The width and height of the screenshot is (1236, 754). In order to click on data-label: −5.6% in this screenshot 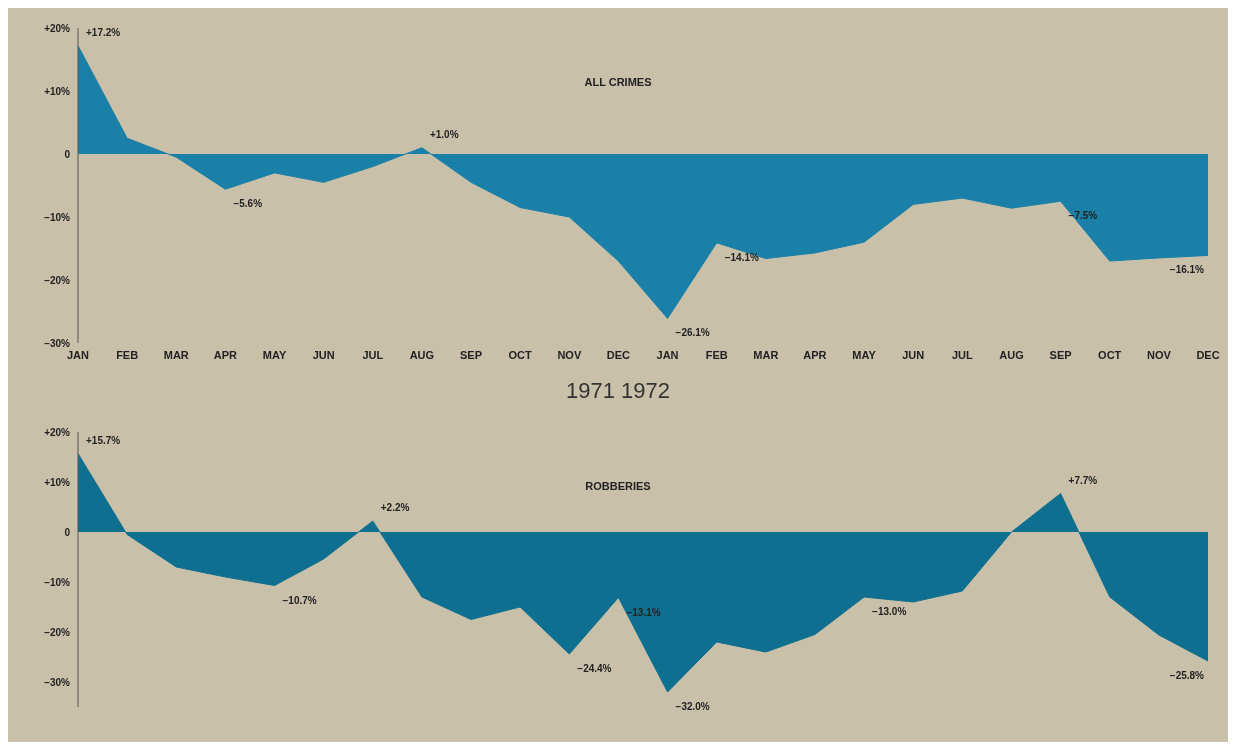, I will do `click(248, 204)`.